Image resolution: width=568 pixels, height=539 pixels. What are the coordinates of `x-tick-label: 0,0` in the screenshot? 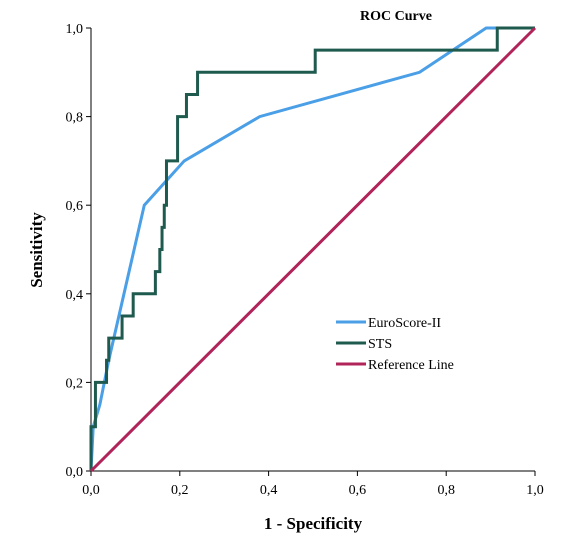 It's located at (91, 490).